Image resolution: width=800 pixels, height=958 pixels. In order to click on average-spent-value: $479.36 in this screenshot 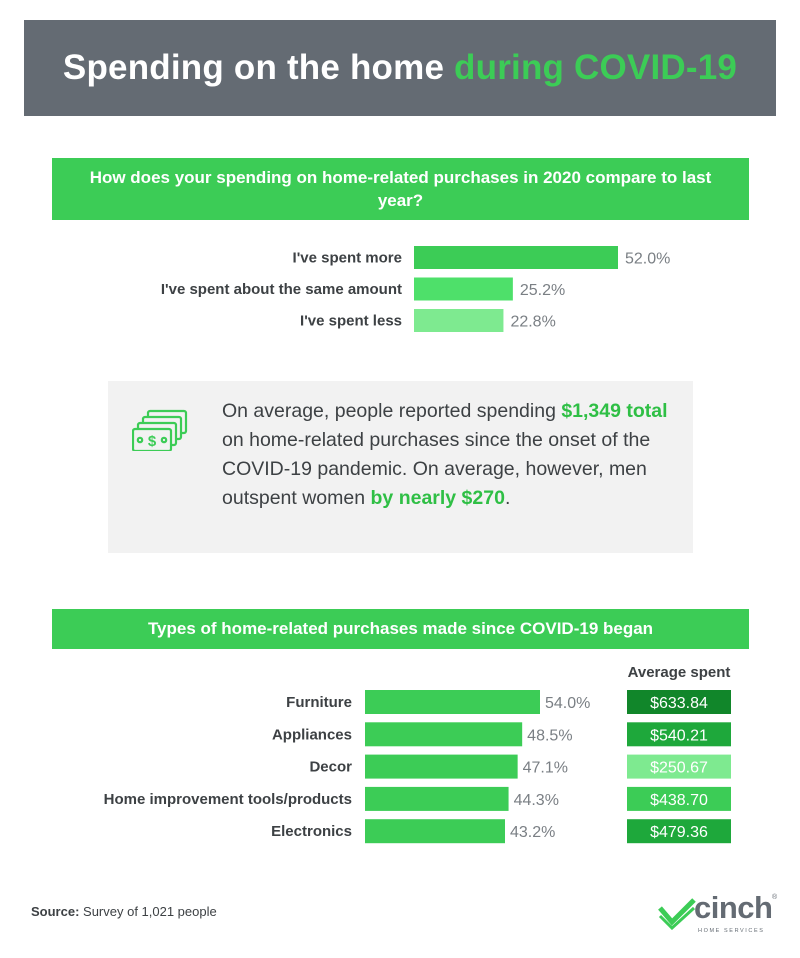, I will do `click(679, 832)`.